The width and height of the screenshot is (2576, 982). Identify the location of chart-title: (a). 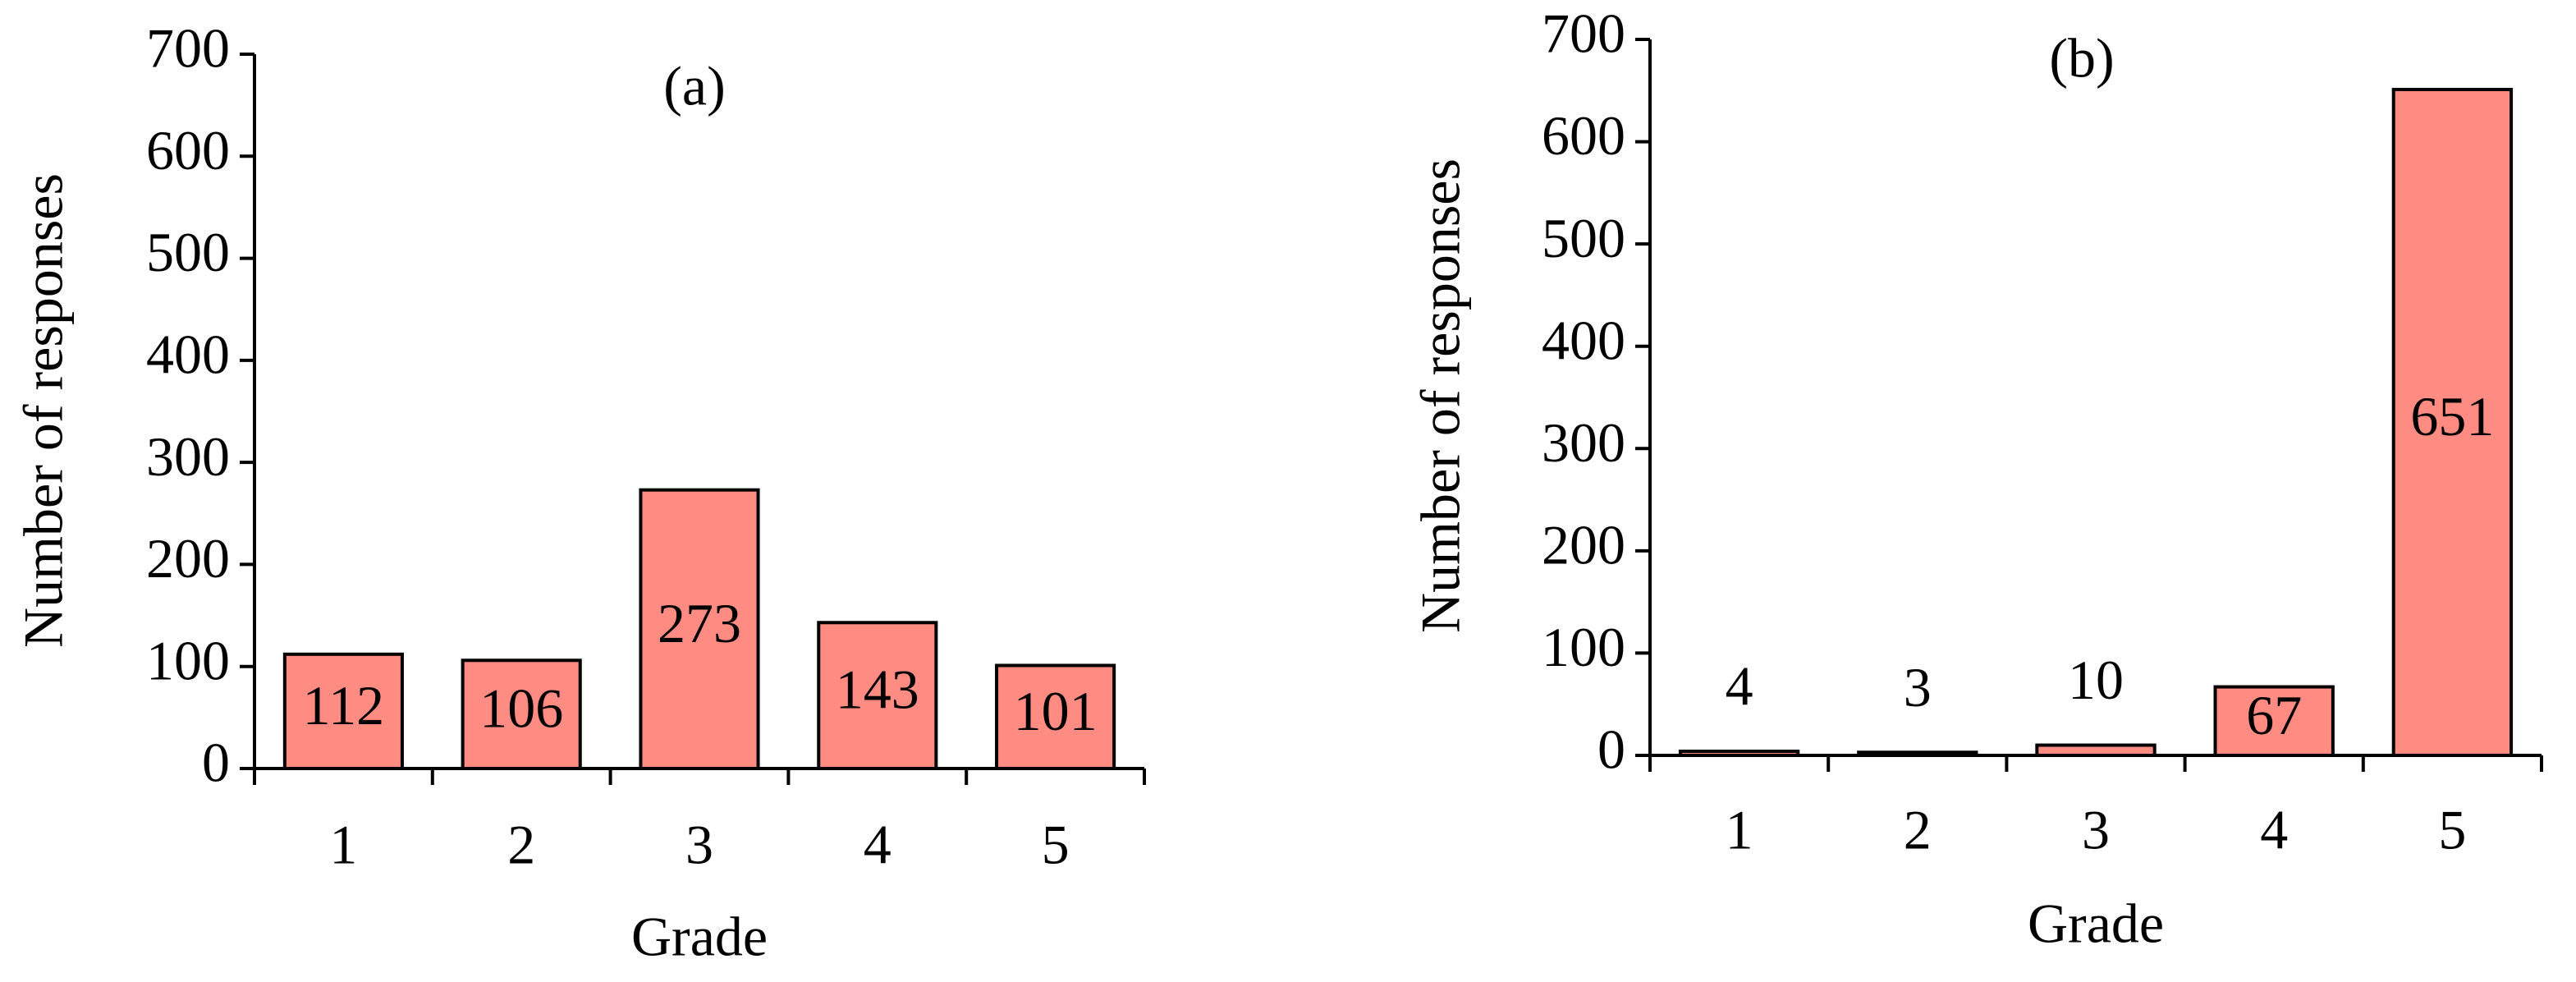
(694, 86).